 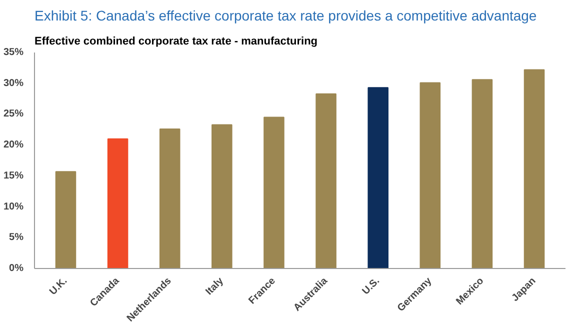 What do you see at coordinates (13, 83) in the screenshot?
I see `y-tick-label: 30%` at bounding box center [13, 83].